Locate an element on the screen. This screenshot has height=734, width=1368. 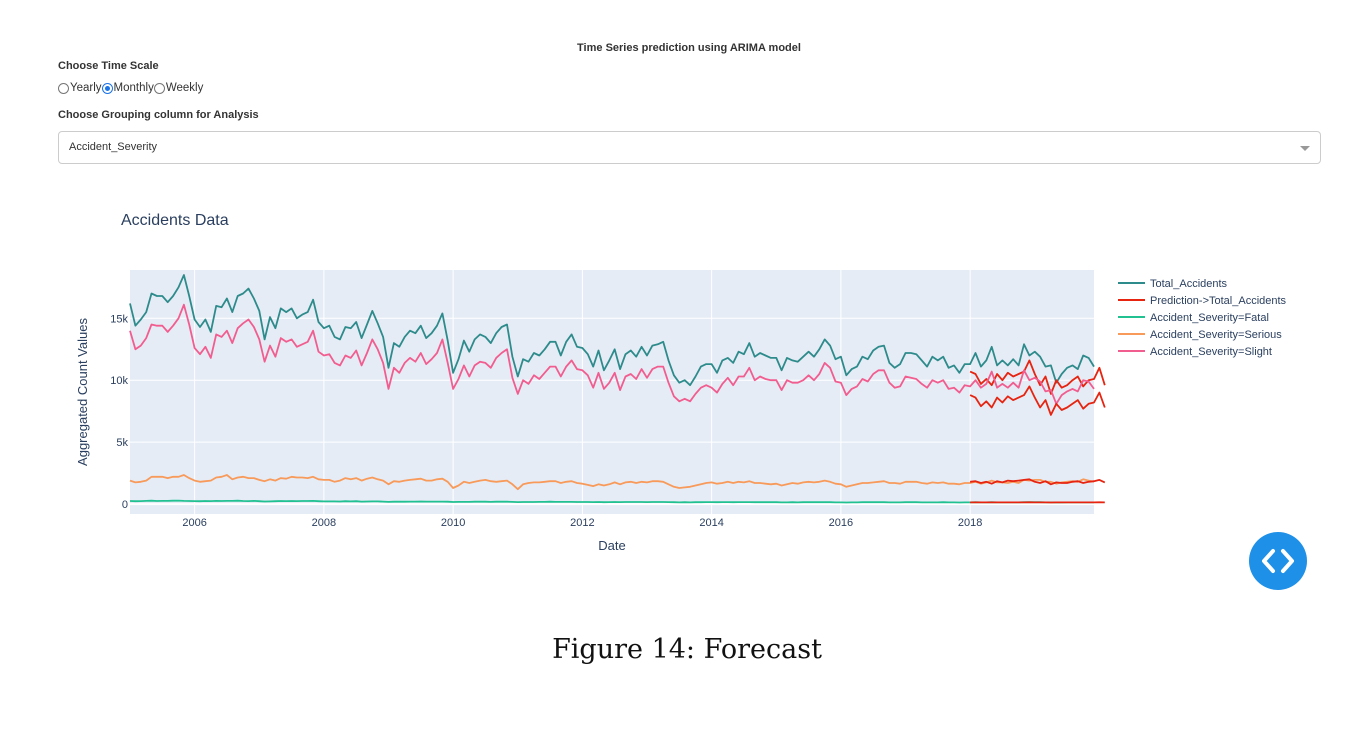
x-tick-label: 2014 is located at coordinates (711, 523).